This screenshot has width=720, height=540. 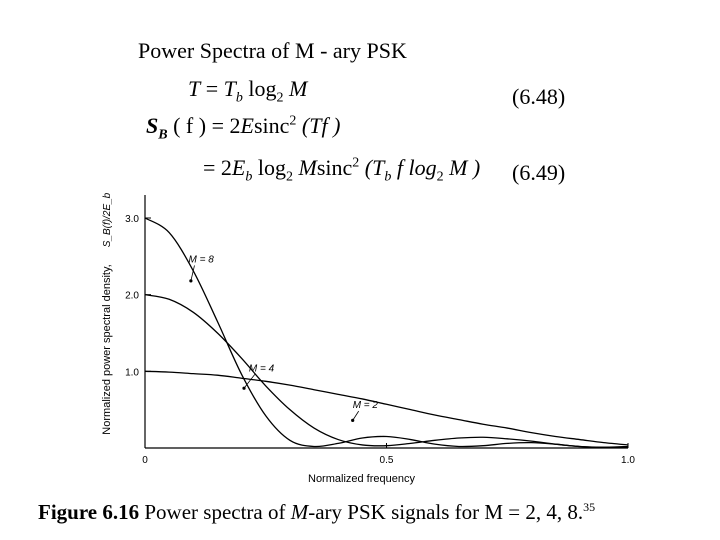 I want to click on series-annotation: M = 2, so click(x=366, y=405).